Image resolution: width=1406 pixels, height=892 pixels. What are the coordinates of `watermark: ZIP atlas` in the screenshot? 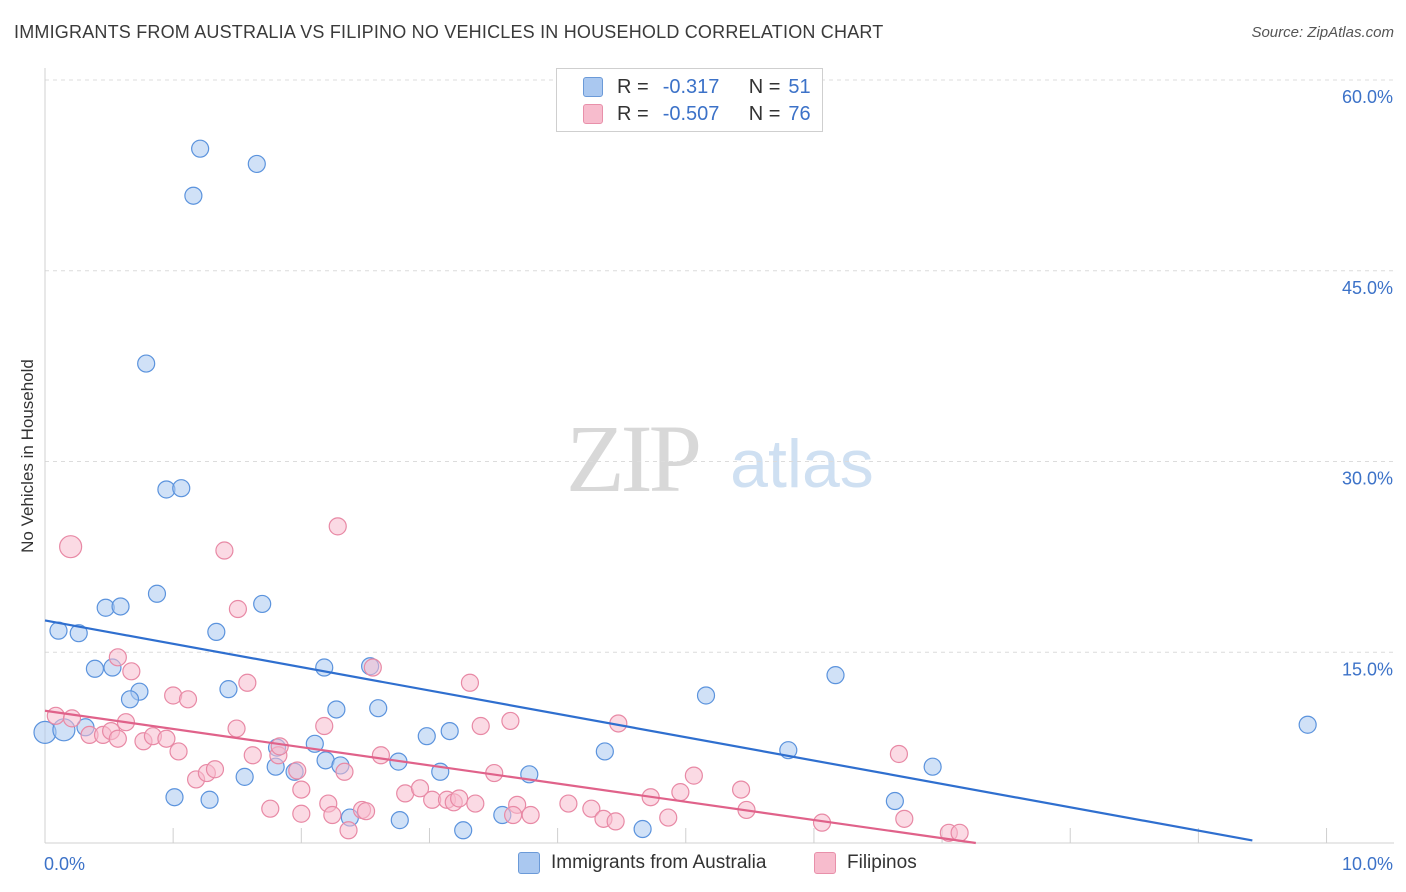 It's located at (720, 458).